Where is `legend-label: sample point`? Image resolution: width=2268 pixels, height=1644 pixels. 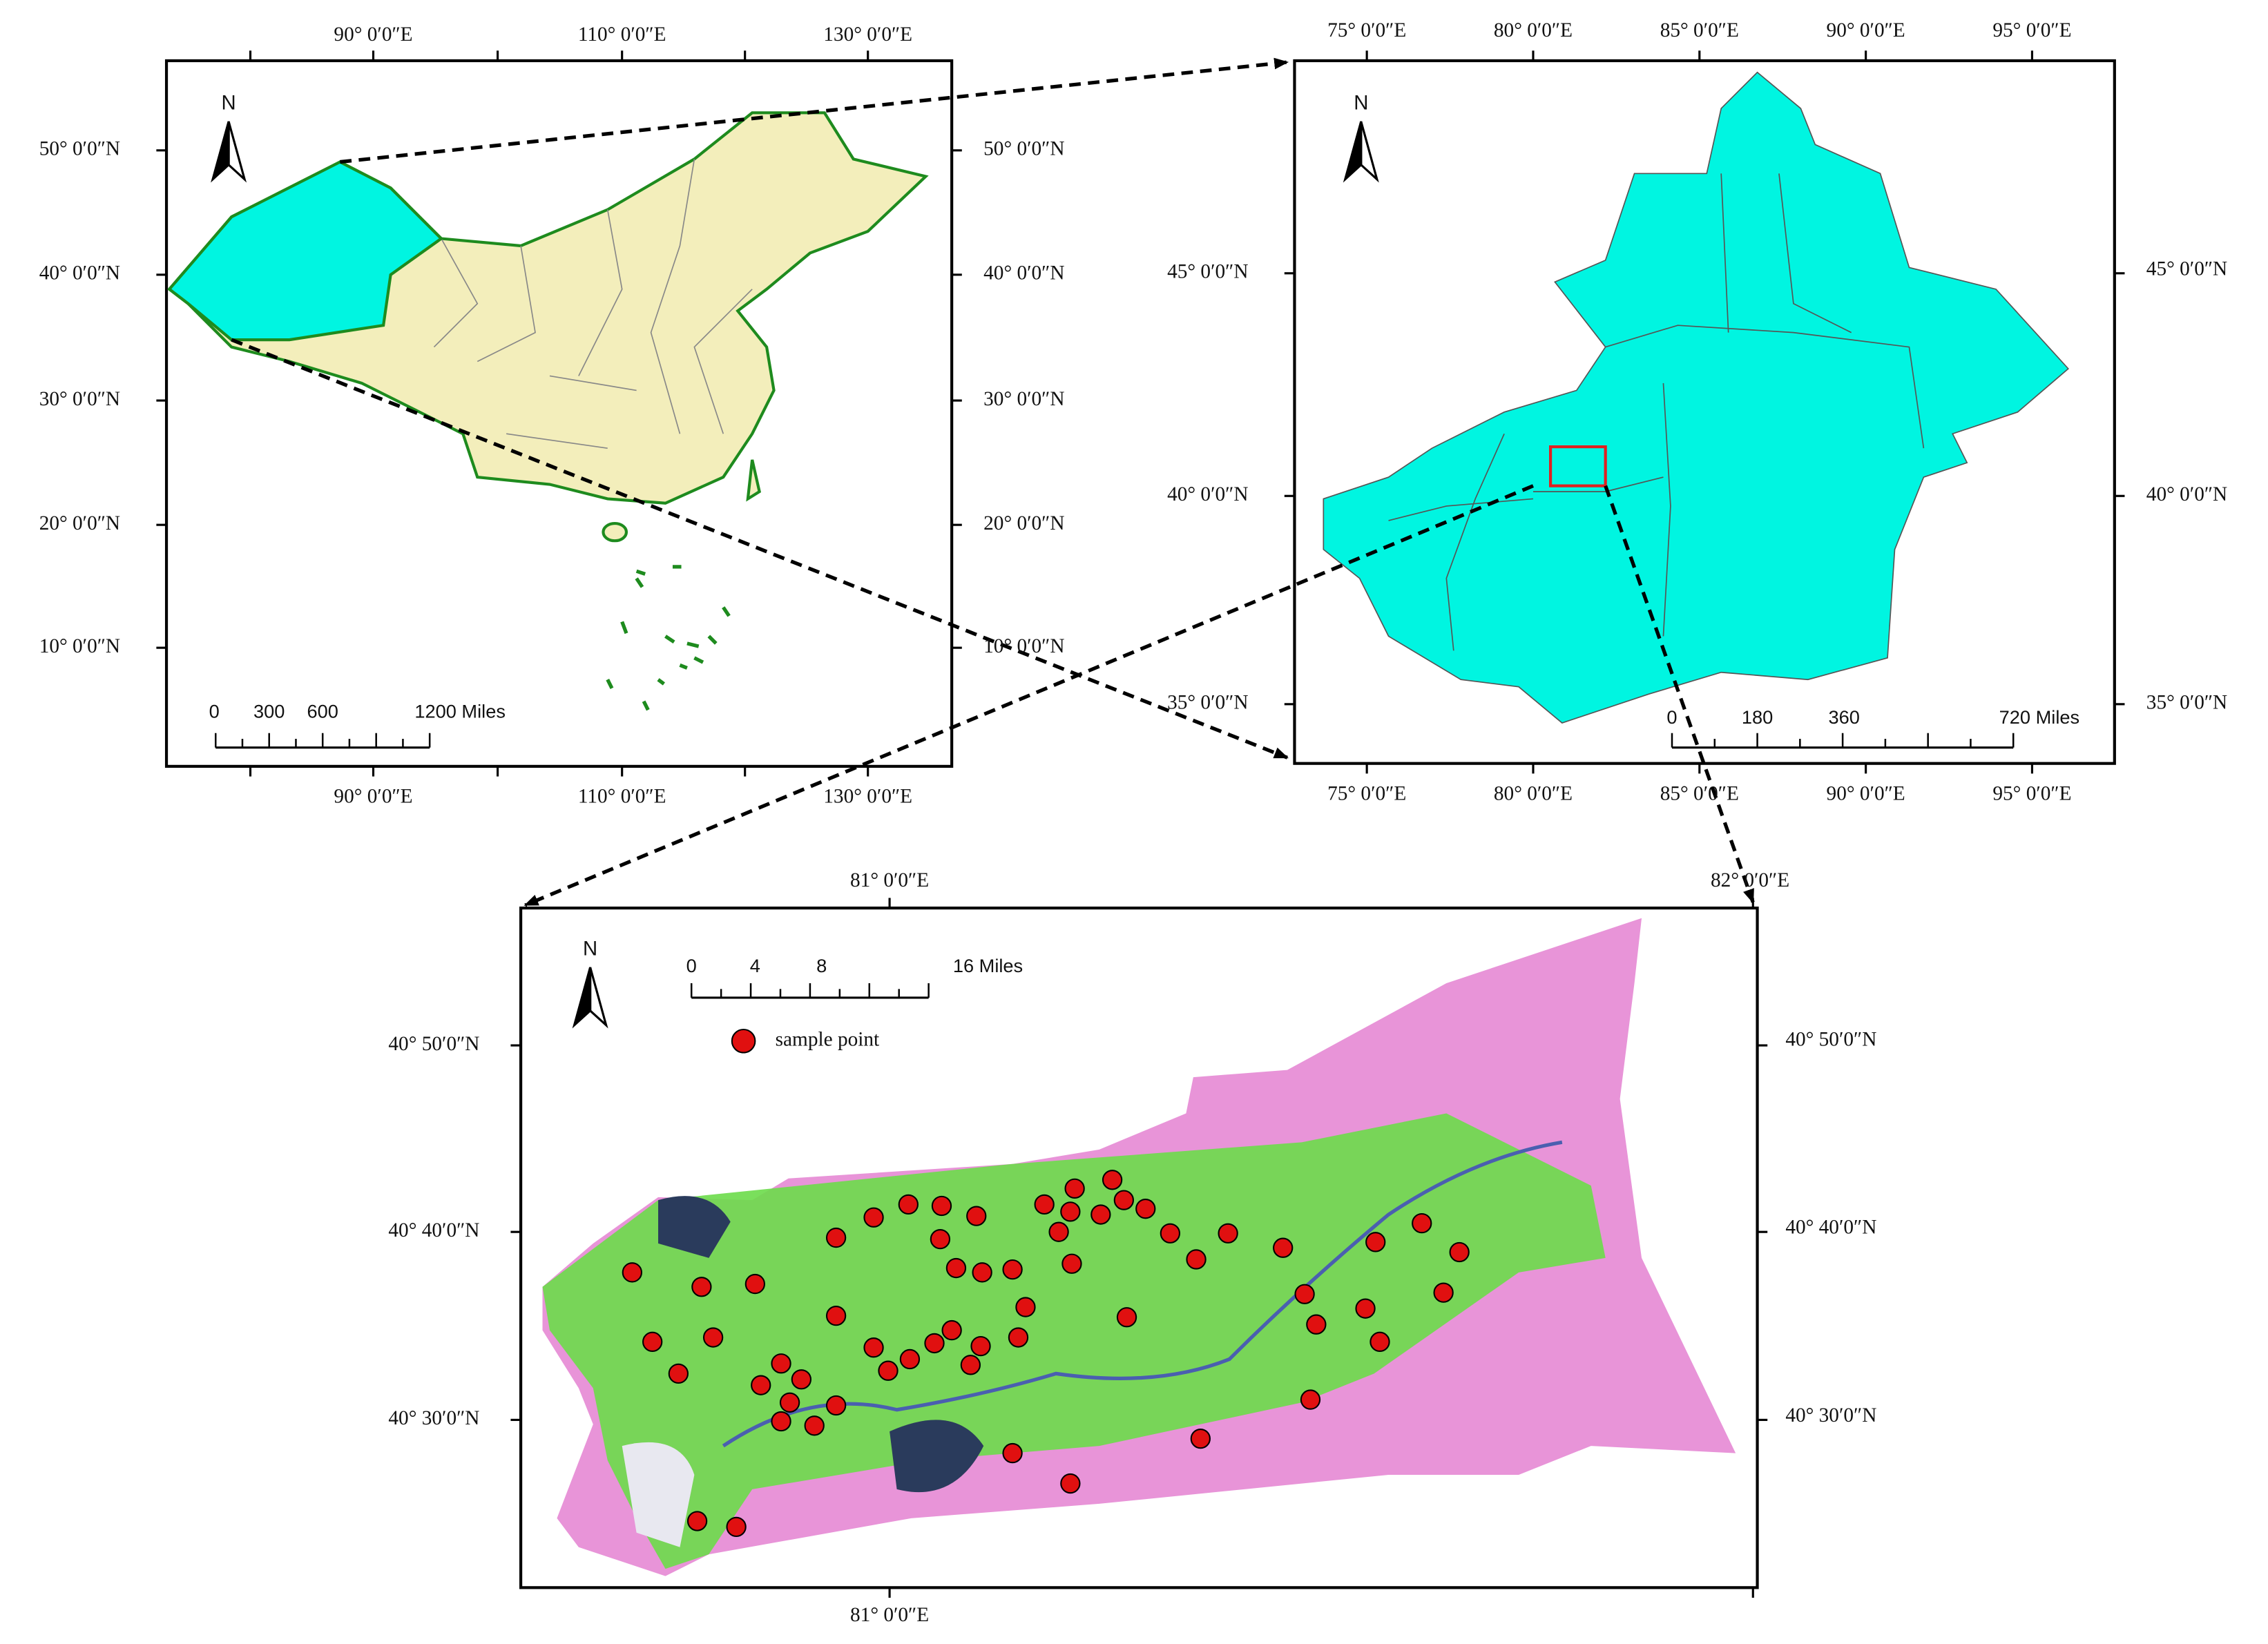 legend-label: sample point is located at coordinates (828, 1039).